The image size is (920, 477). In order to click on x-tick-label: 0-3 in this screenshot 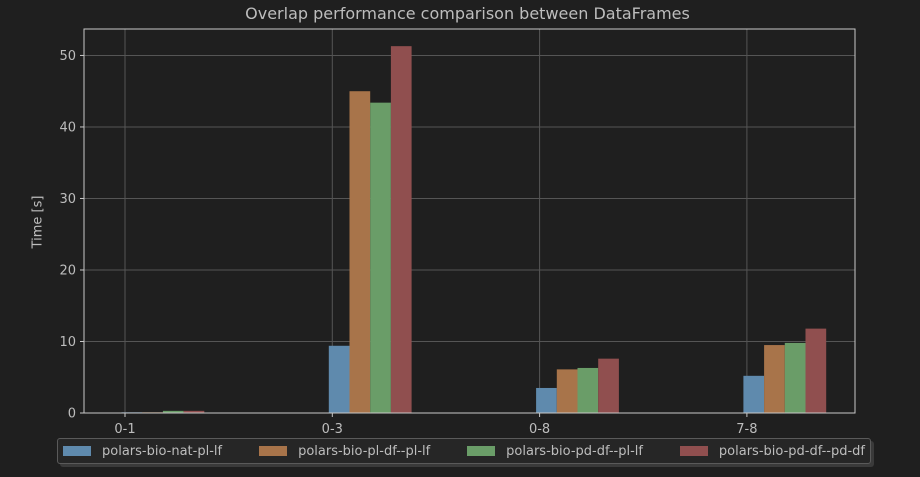, I will do `click(332, 429)`.